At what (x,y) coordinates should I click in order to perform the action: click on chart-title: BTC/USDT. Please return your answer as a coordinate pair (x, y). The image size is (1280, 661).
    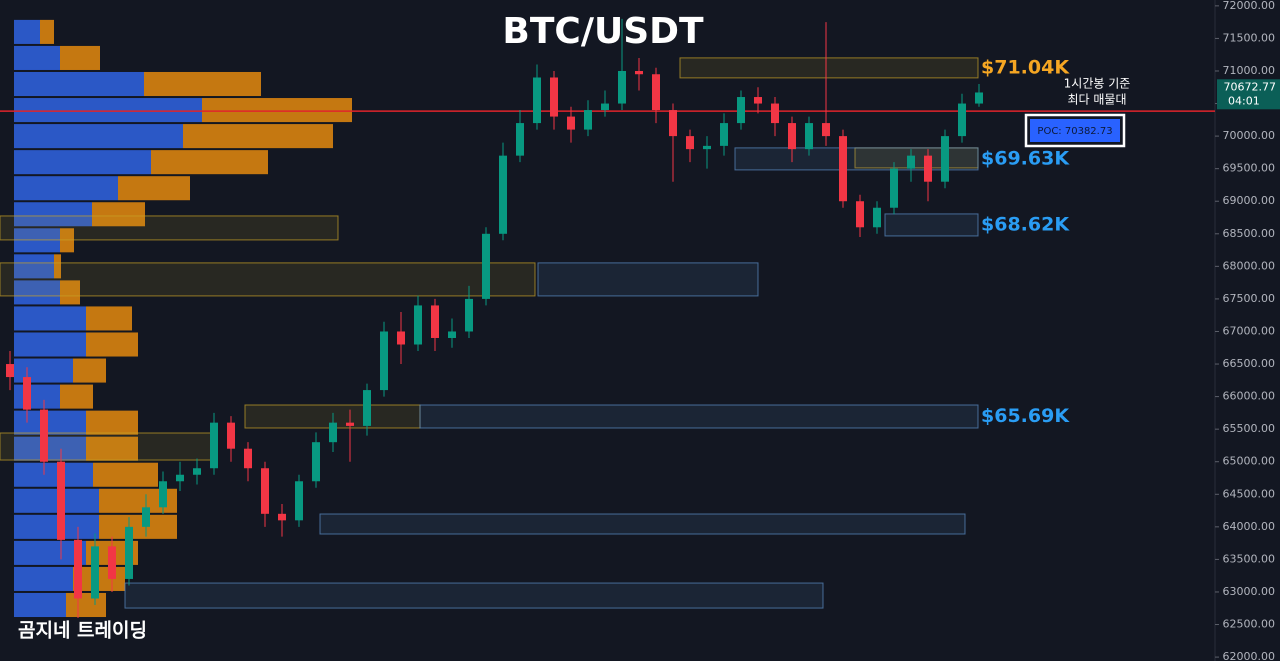
    Looking at the image, I should click on (603, 31).